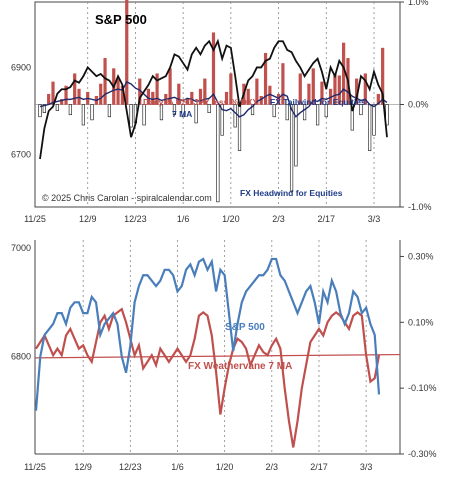 This screenshot has width=450, height=478. What do you see at coordinates (21, 248) in the screenshot?
I see `left-tick-label: 7000` at bounding box center [21, 248].